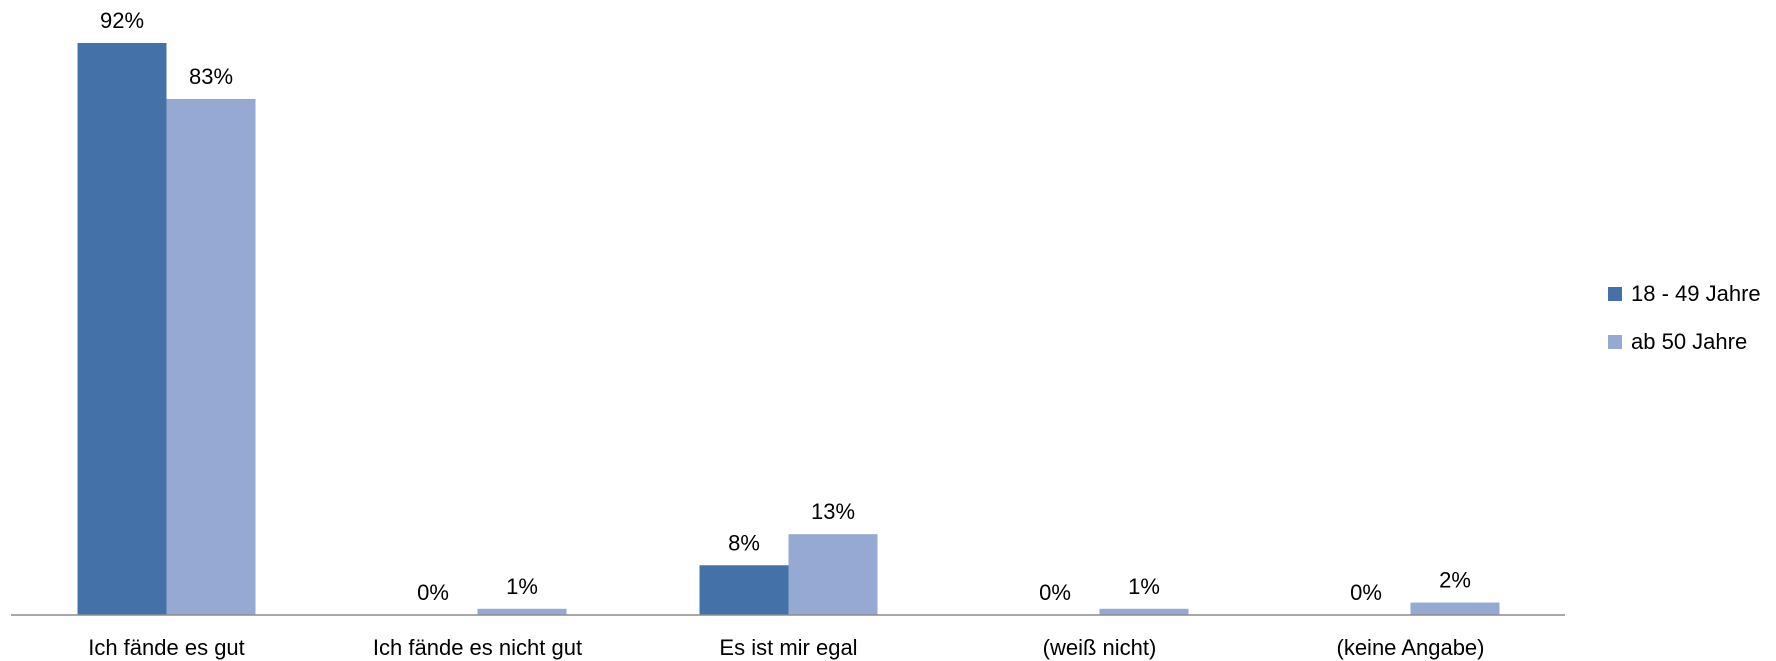 This screenshot has width=1776, height=661. I want to click on legend: 18 - 49 Jahre ab 50 Jahre, so click(1684, 329).